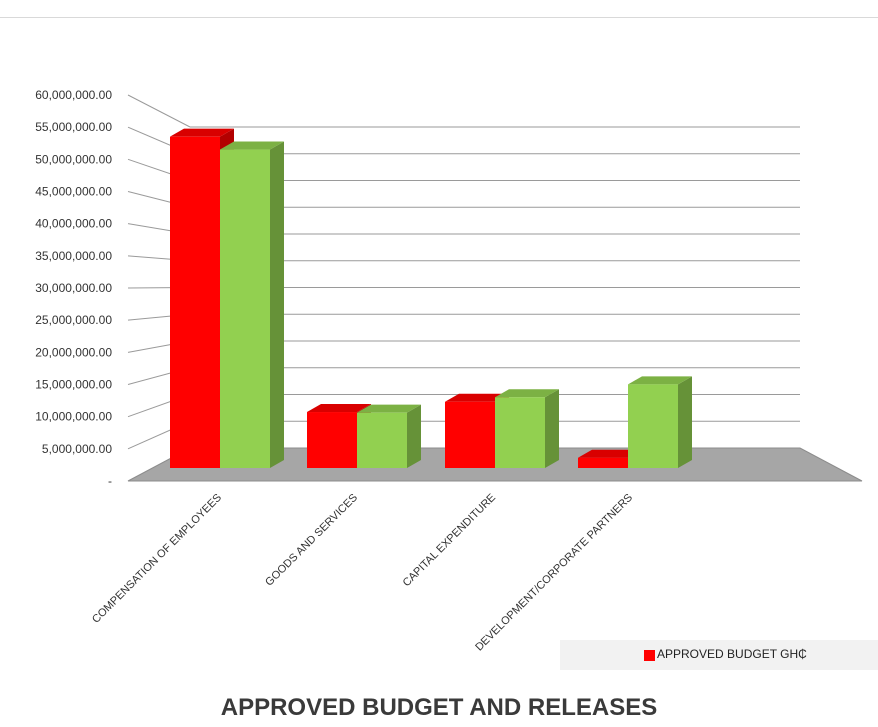 The height and width of the screenshot is (727, 878). What do you see at coordinates (73, 159) in the screenshot?
I see `y-tick-label: 50,000,000.00` at bounding box center [73, 159].